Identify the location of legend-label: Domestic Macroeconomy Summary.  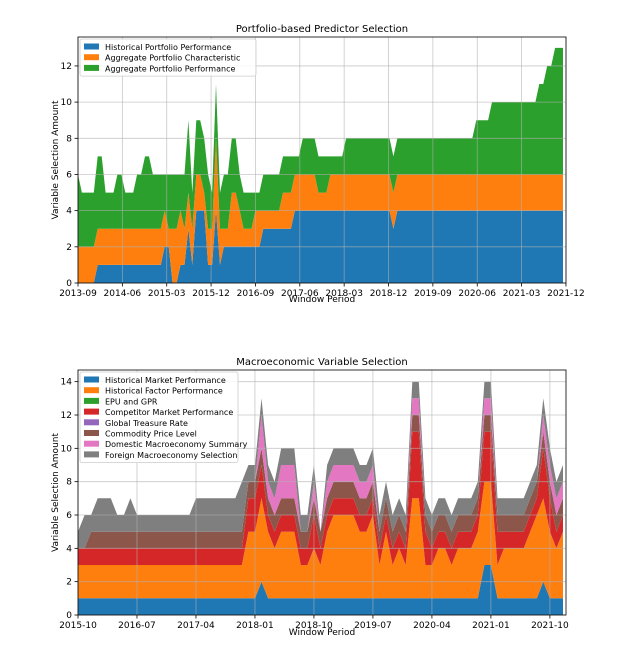
(176, 444).